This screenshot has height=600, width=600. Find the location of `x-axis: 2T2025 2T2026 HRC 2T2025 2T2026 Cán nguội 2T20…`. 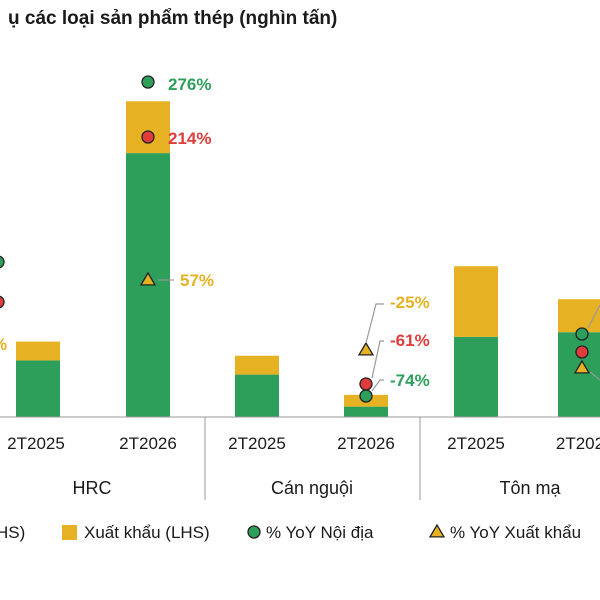

x-axis: 2T2025 2T2026 HRC 2T2025 2T2026 Cán nguội 2T20… is located at coordinates (300, 458).